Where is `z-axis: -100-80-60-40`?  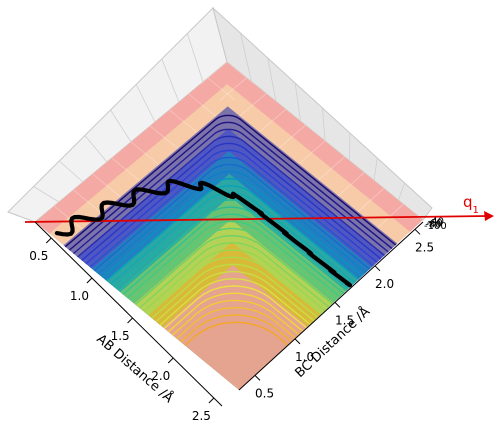
z-axis: -100-80-60-40 is located at coordinates (435, 225).